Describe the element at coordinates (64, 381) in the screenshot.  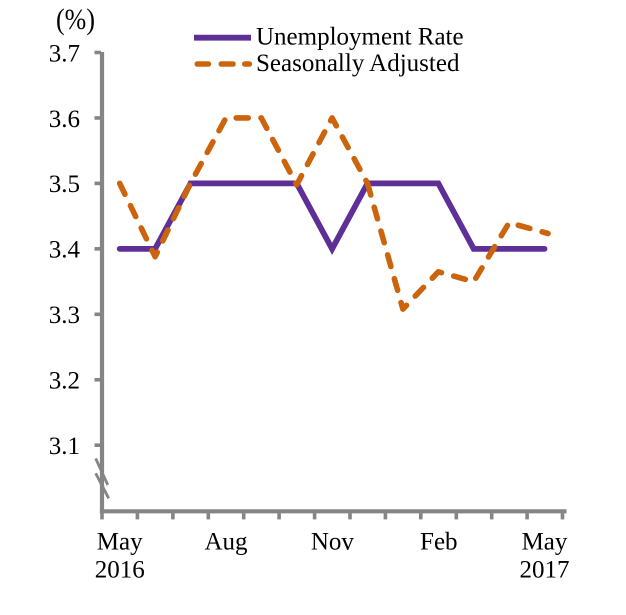
I see `svg-text: 3.2` at that location.